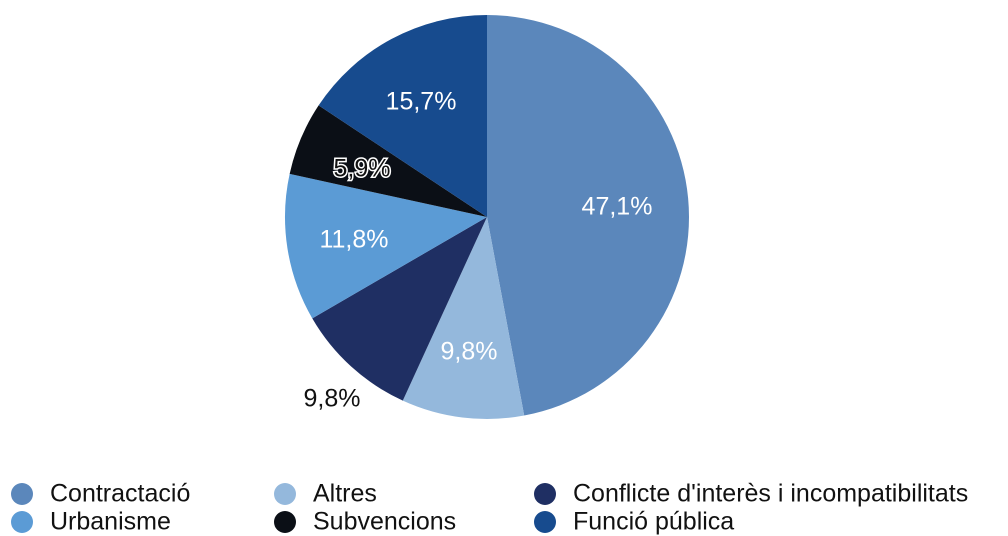 This screenshot has width=1008, height=536. Describe the element at coordinates (770, 494) in the screenshot. I see `legend-label: Conflicte d'interès i incompatibilitats` at that location.